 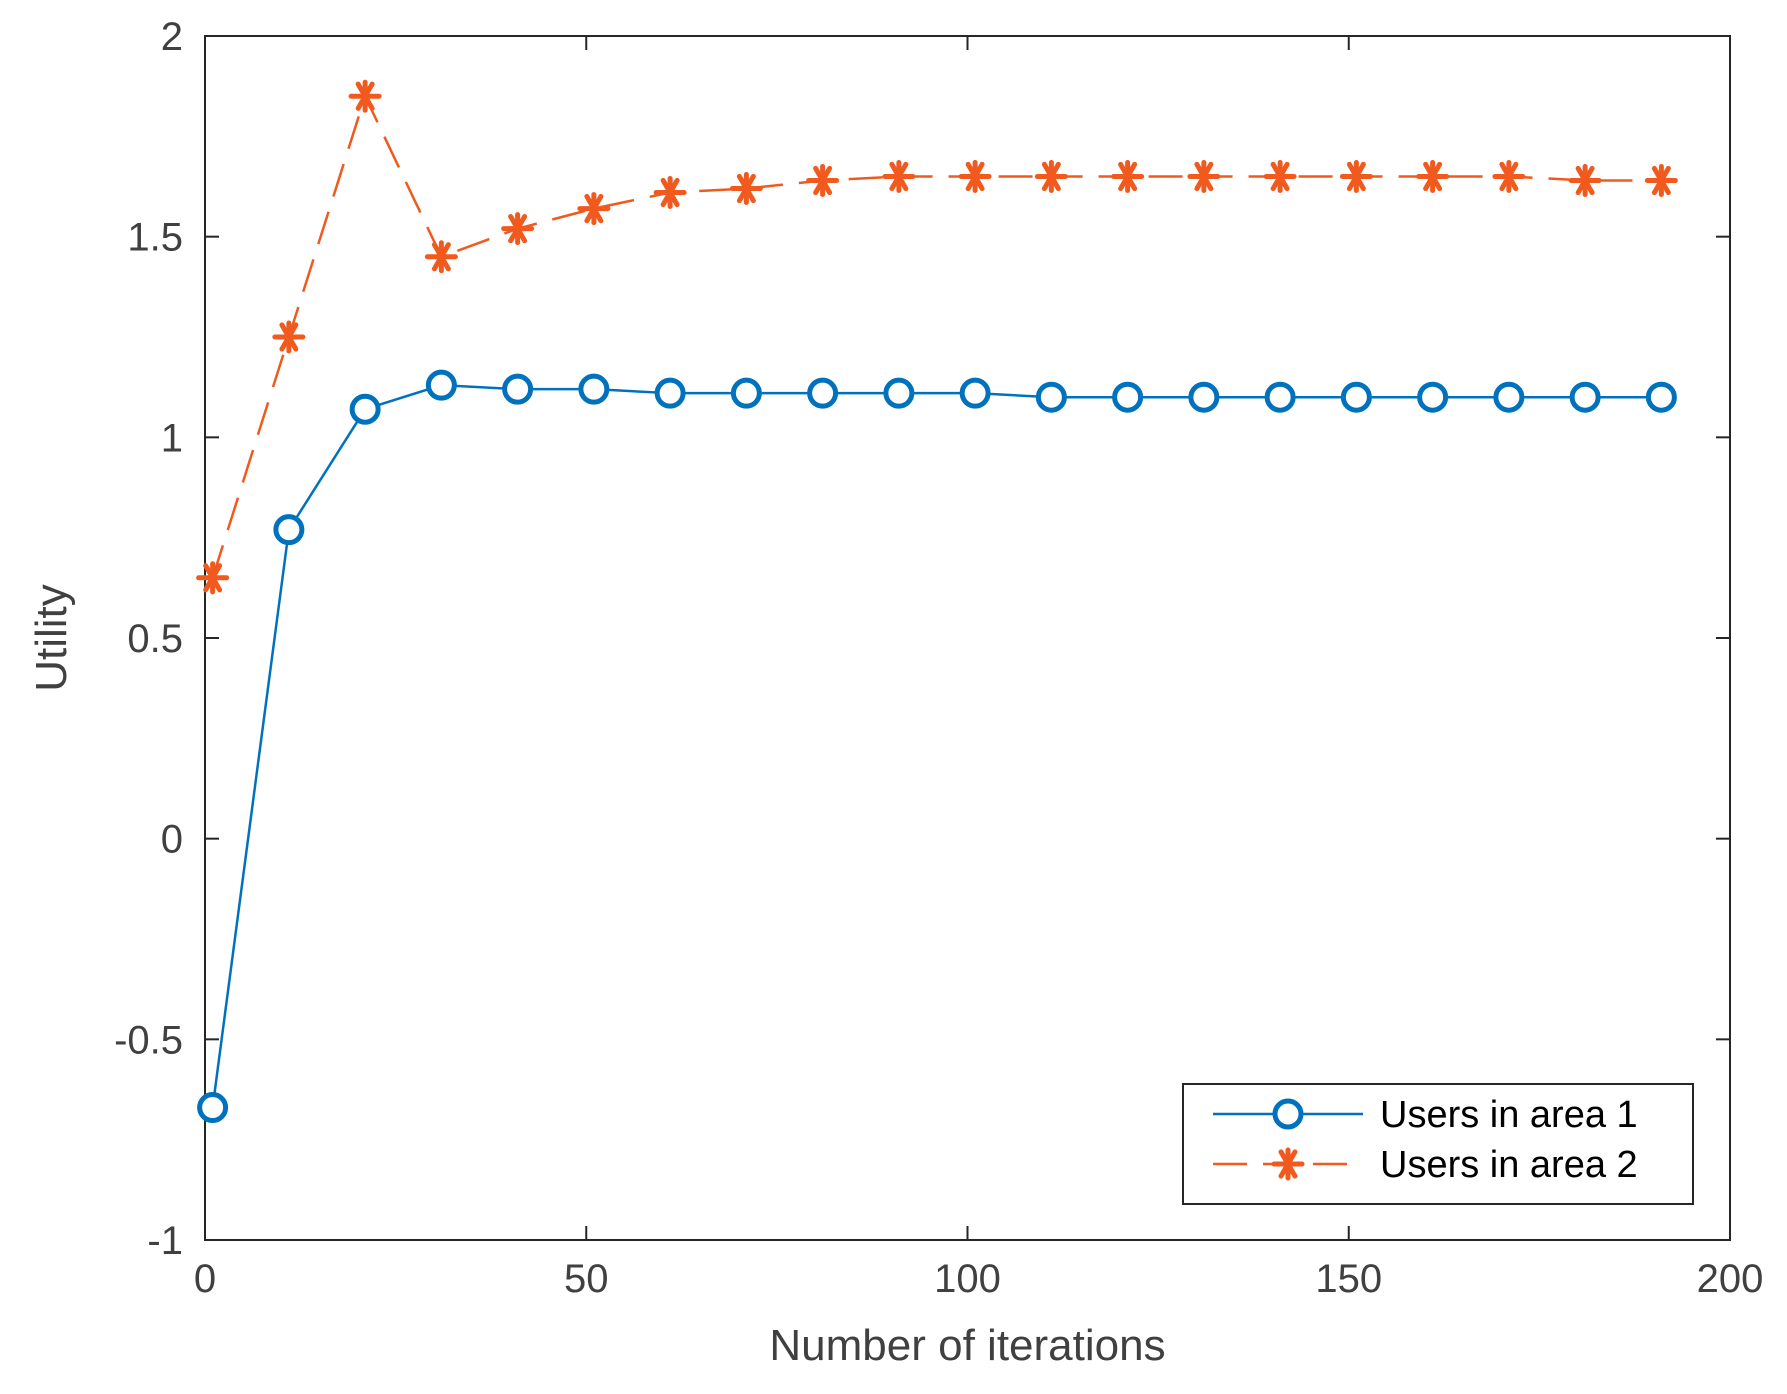 What do you see at coordinates (967, 1345) in the screenshot?
I see `x-axis-label: Number of iterations` at bounding box center [967, 1345].